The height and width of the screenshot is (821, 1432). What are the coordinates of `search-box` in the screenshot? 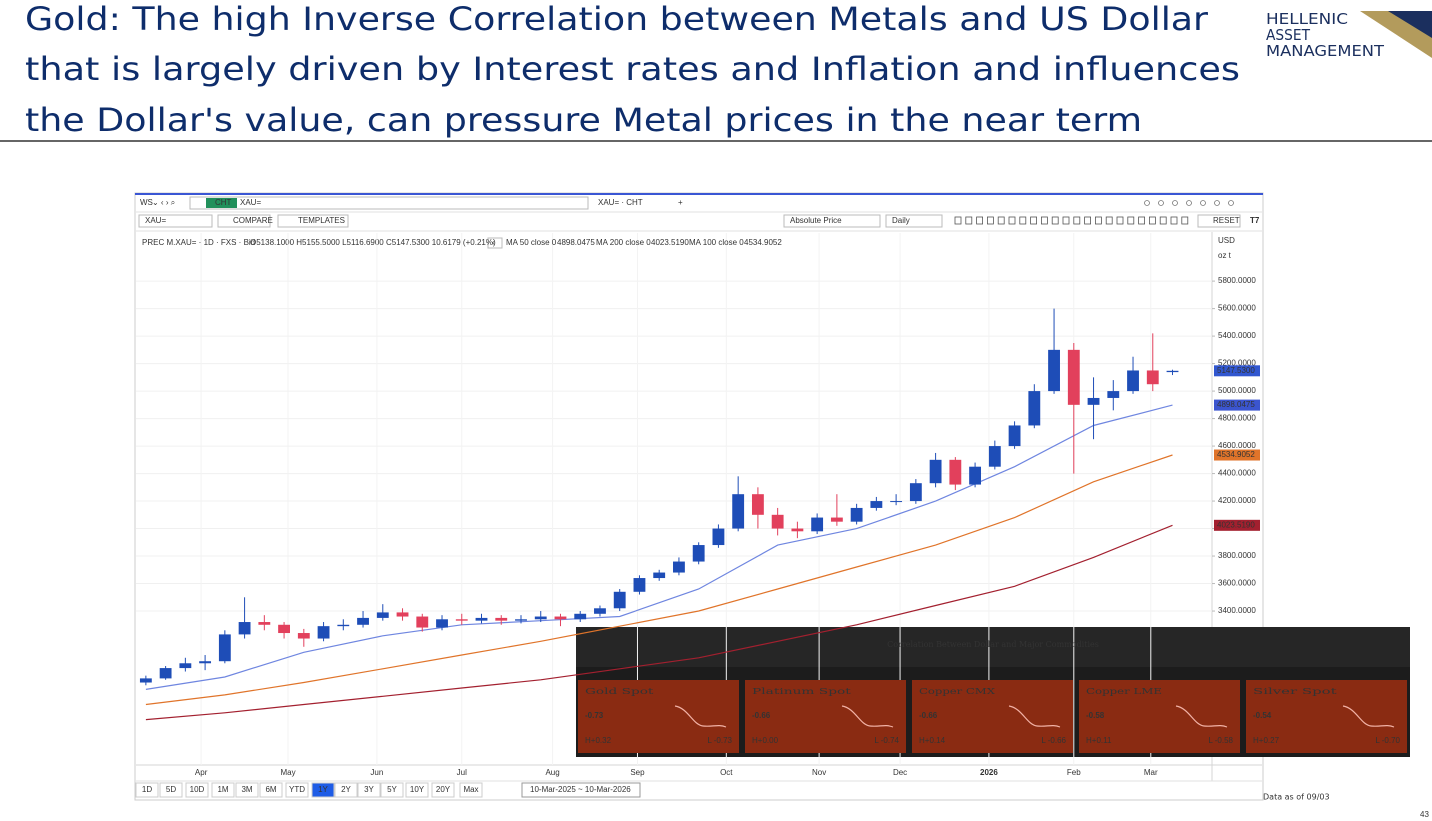 It's located at (389, 203).